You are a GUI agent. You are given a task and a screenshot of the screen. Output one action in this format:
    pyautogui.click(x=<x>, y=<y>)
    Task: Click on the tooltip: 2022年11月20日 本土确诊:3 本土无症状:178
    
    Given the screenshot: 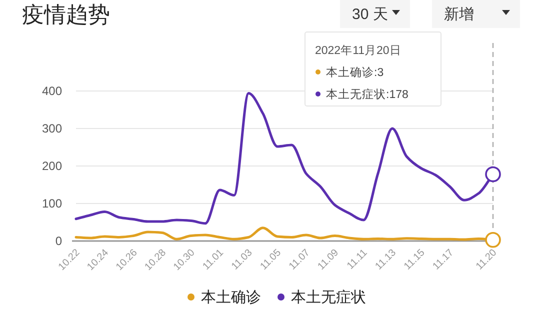 What is the action you would take?
    pyautogui.click(x=373, y=69)
    